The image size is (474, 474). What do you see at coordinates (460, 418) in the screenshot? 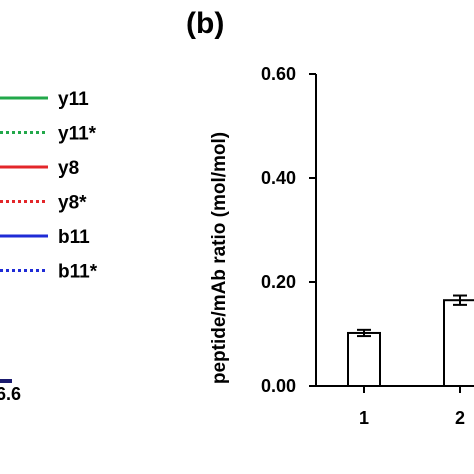
I see `x-tick-label-2: 2` at bounding box center [460, 418].